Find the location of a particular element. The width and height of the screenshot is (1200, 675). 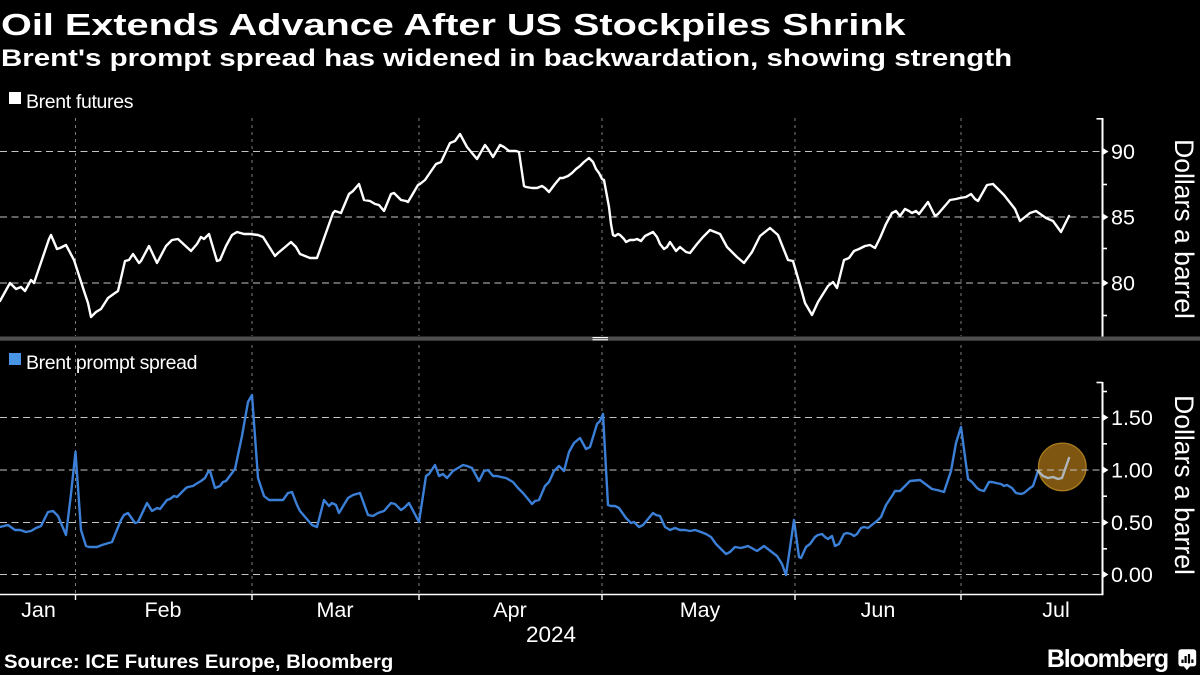

svg-text: 0.00 is located at coordinates (1132, 575).